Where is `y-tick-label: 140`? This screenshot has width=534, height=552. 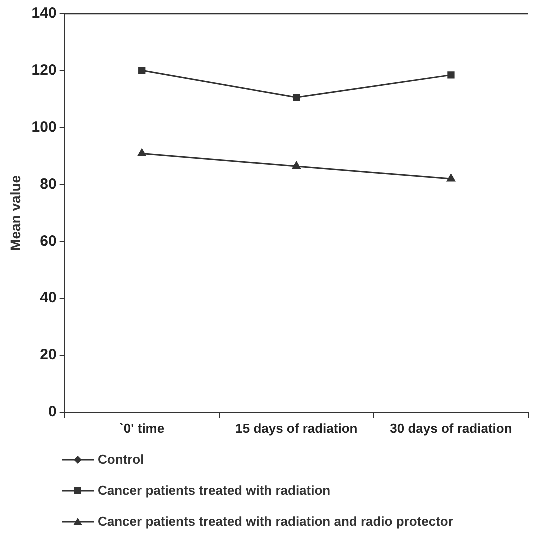
y-tick-label: 140 is located at coordinates (44, 13).